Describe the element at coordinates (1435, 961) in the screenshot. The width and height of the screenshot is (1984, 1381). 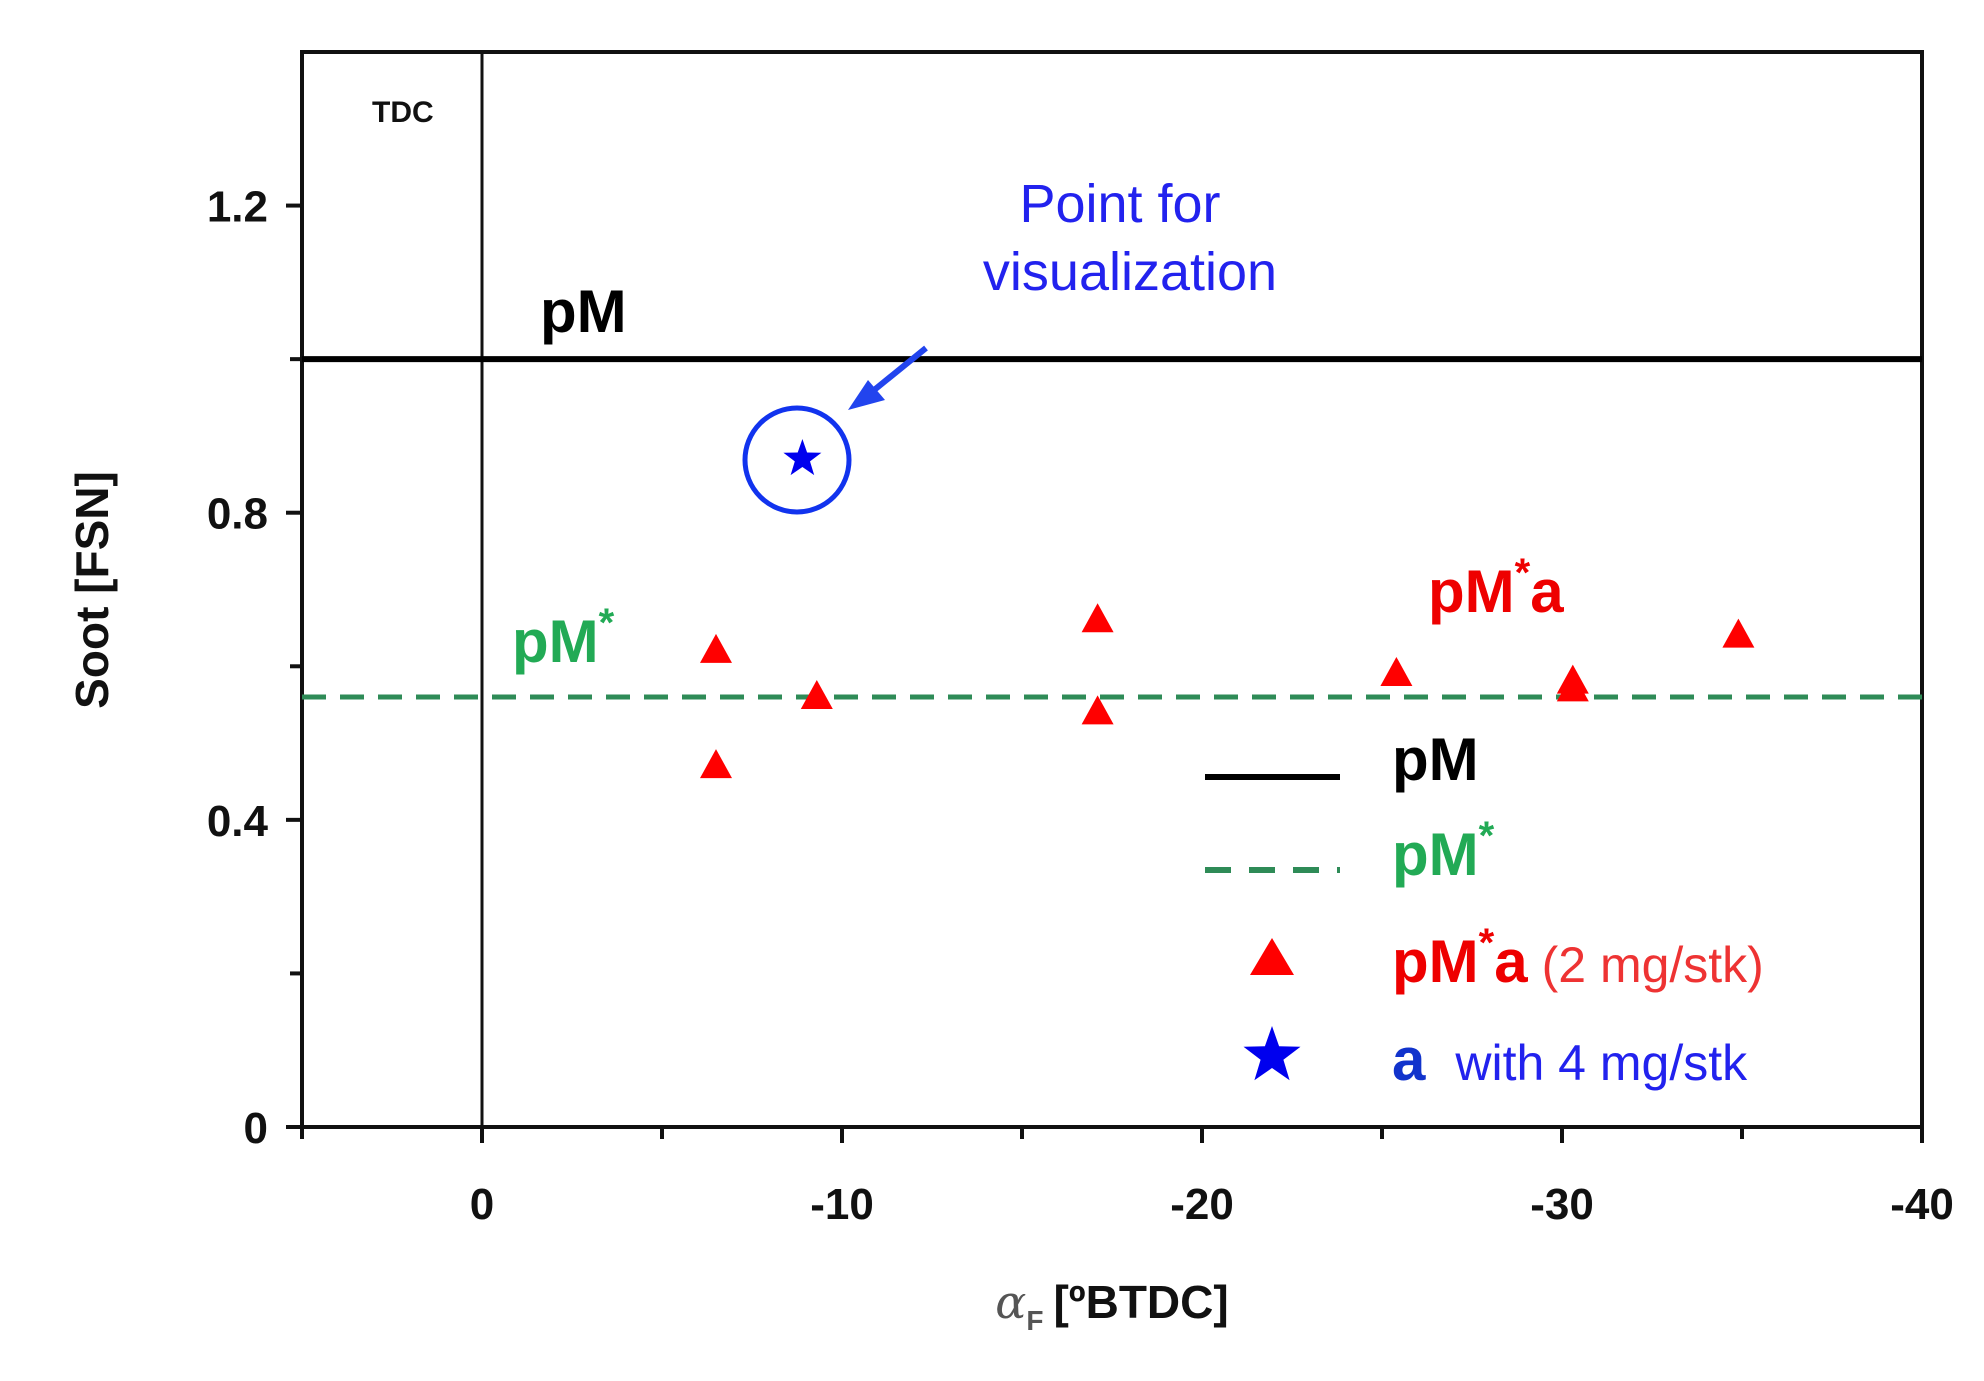
I see `legend-label-pmstar-a-base: pM` at that location.